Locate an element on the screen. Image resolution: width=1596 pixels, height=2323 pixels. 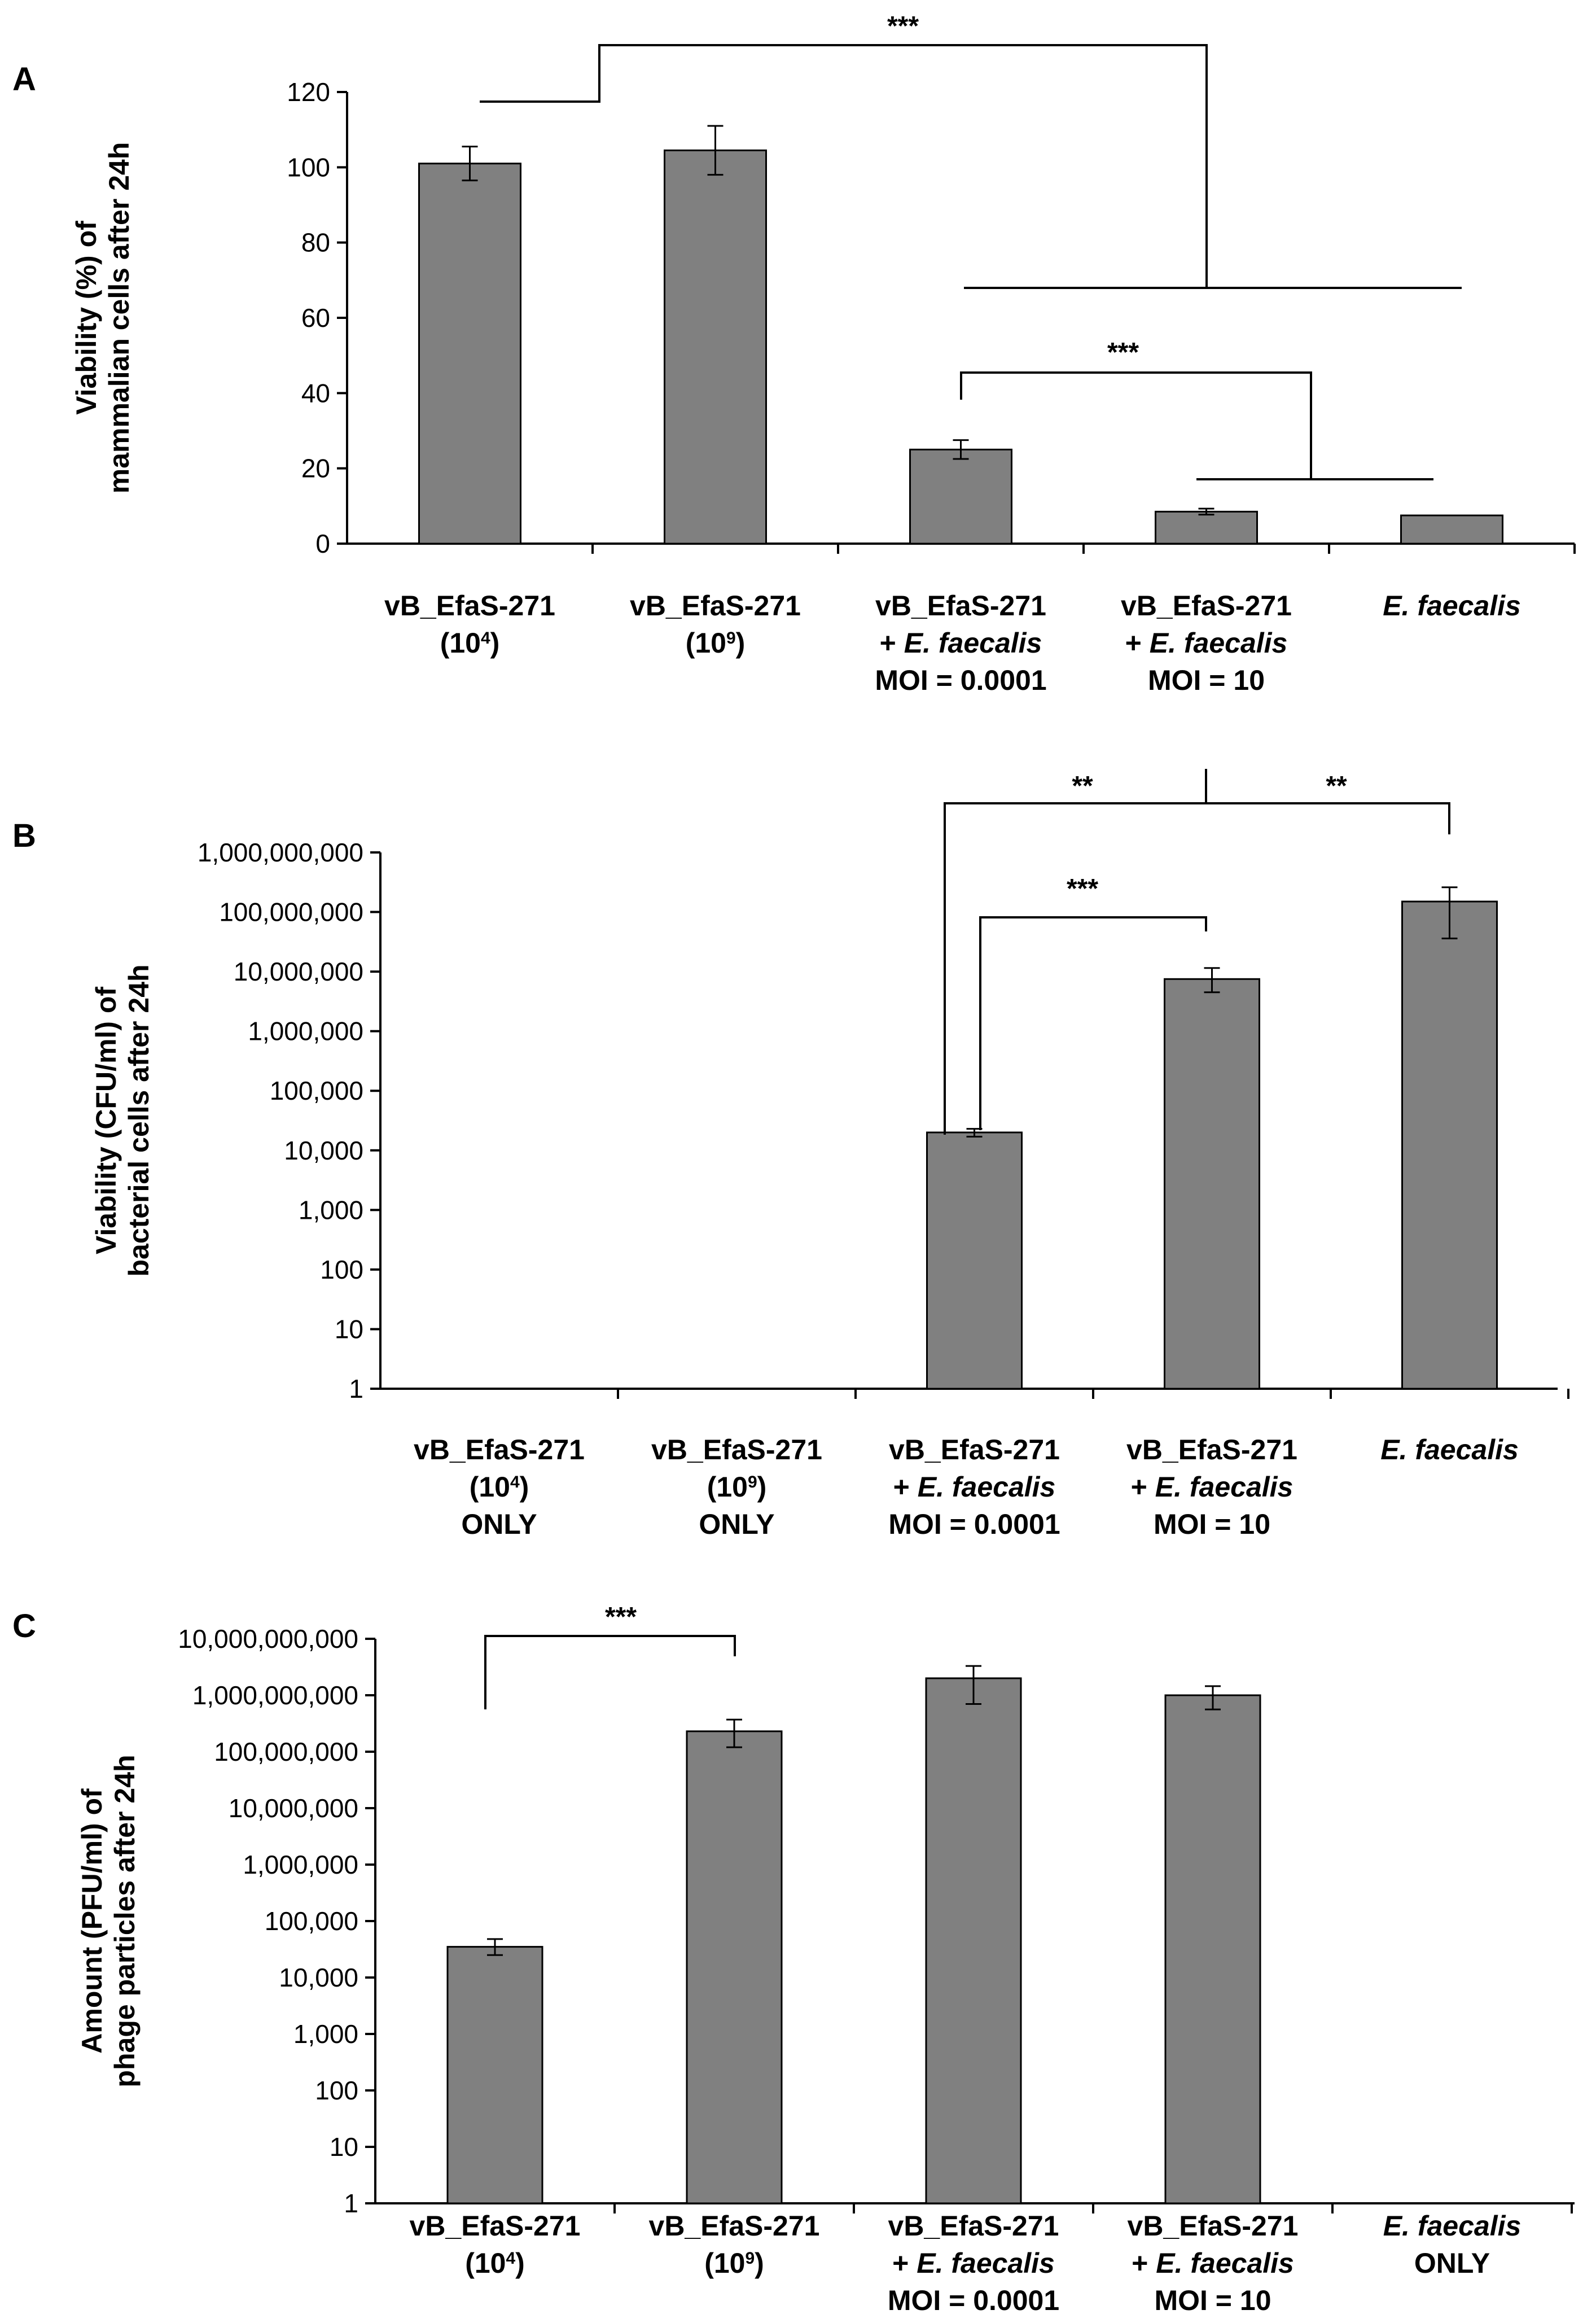
y-axis-label: Amount (PFU/ml) of is located at coordinates (92, 1921).